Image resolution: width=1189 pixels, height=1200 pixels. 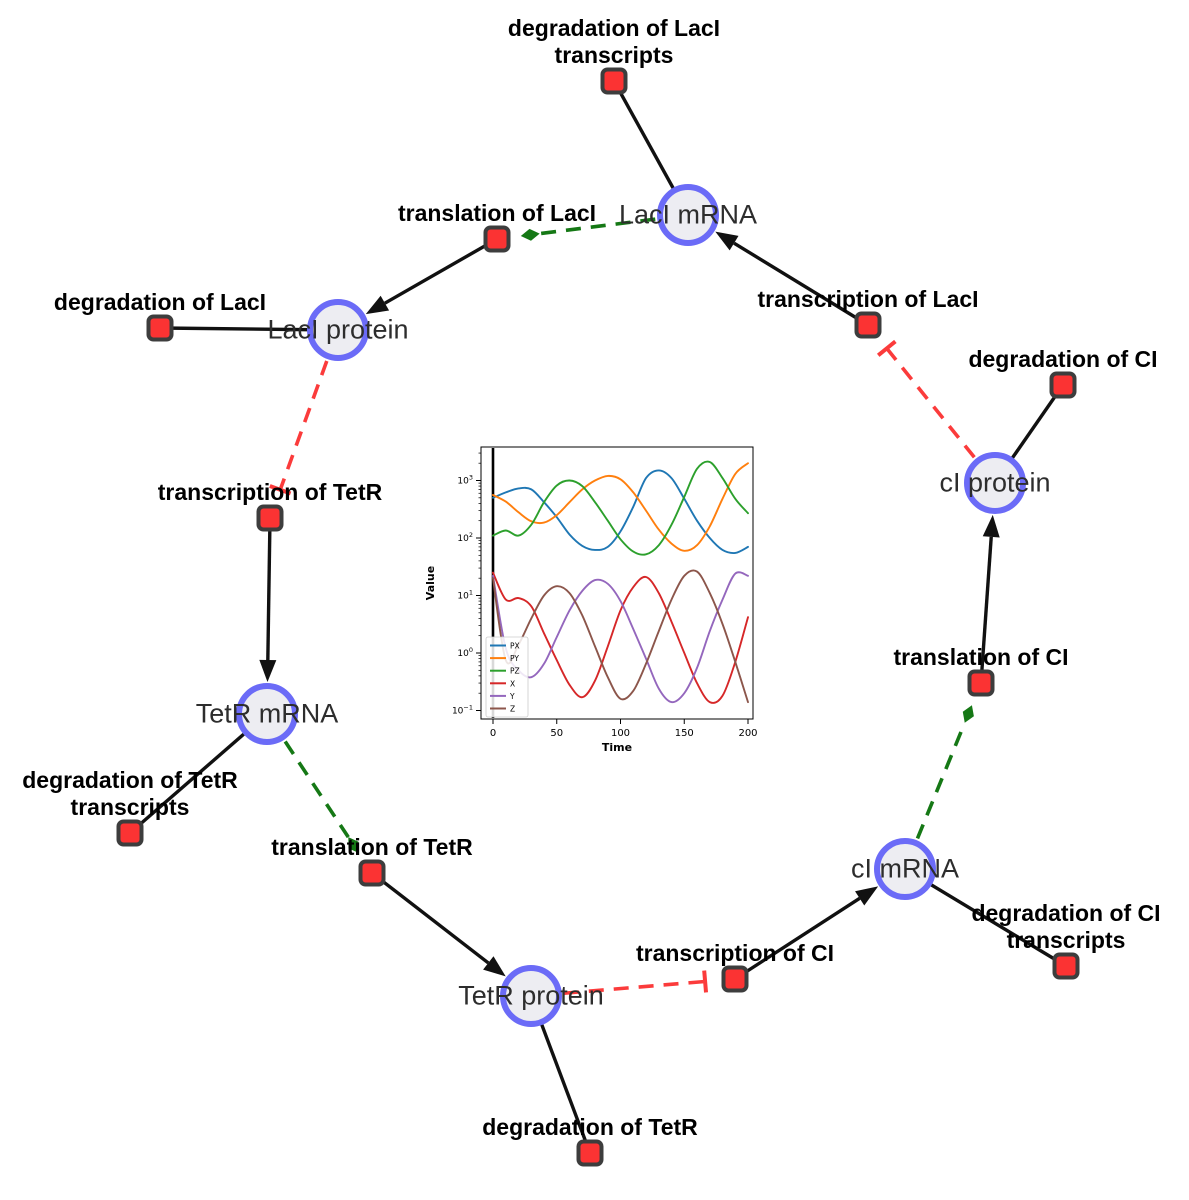 I want to click on legend-label-Z: Z, so click(x=512, y=709).